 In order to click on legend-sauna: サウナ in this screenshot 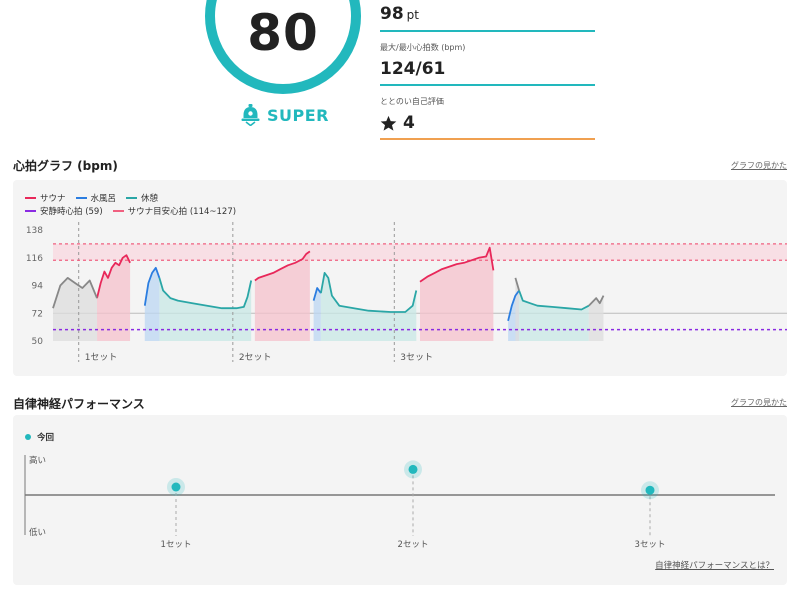, I will do `click(45, 198)`.